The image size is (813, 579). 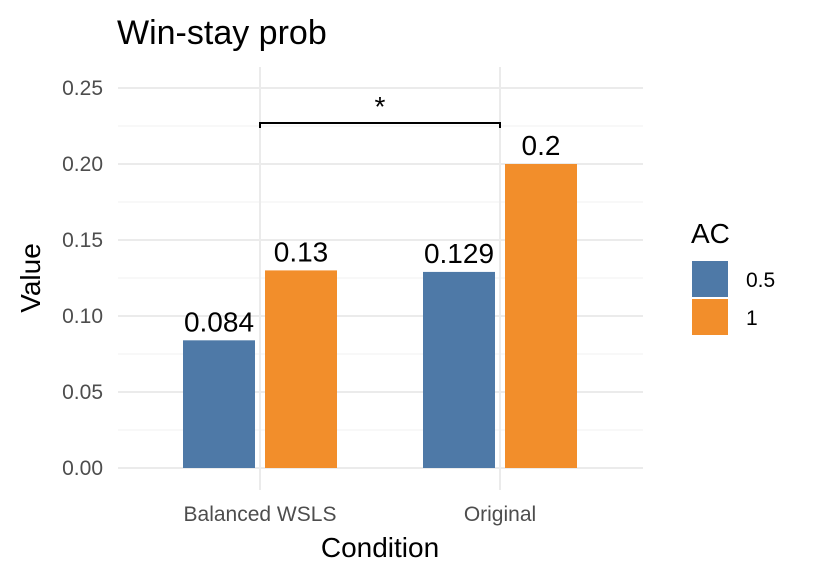 I want to click on significance-bracket, so click(x=380, y=124).